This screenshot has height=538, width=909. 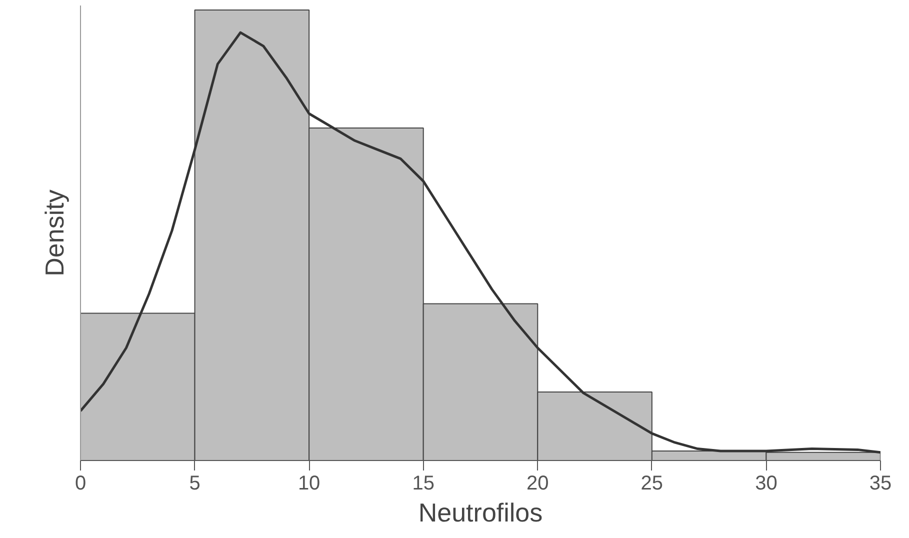 I want to click on x-tick-label: 25, so click(x=652, y=483).